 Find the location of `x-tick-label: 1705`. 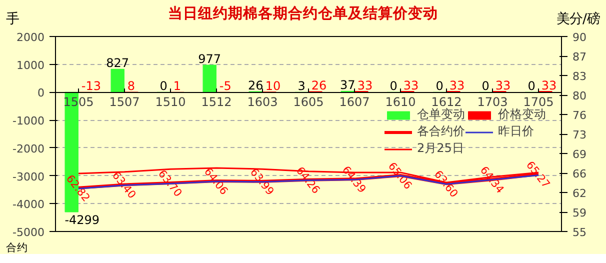

x-tick-label: 1705 is located at coordinates (538, 102).